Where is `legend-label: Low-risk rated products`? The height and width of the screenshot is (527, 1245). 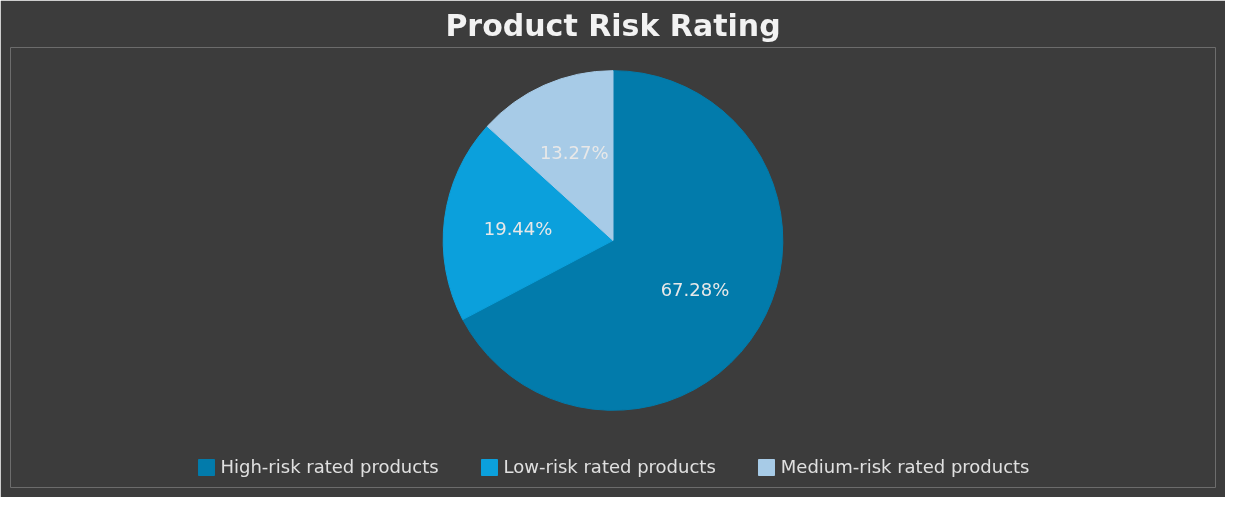
legend-label: Low-risk rated products is located at coordinates (609, 466).